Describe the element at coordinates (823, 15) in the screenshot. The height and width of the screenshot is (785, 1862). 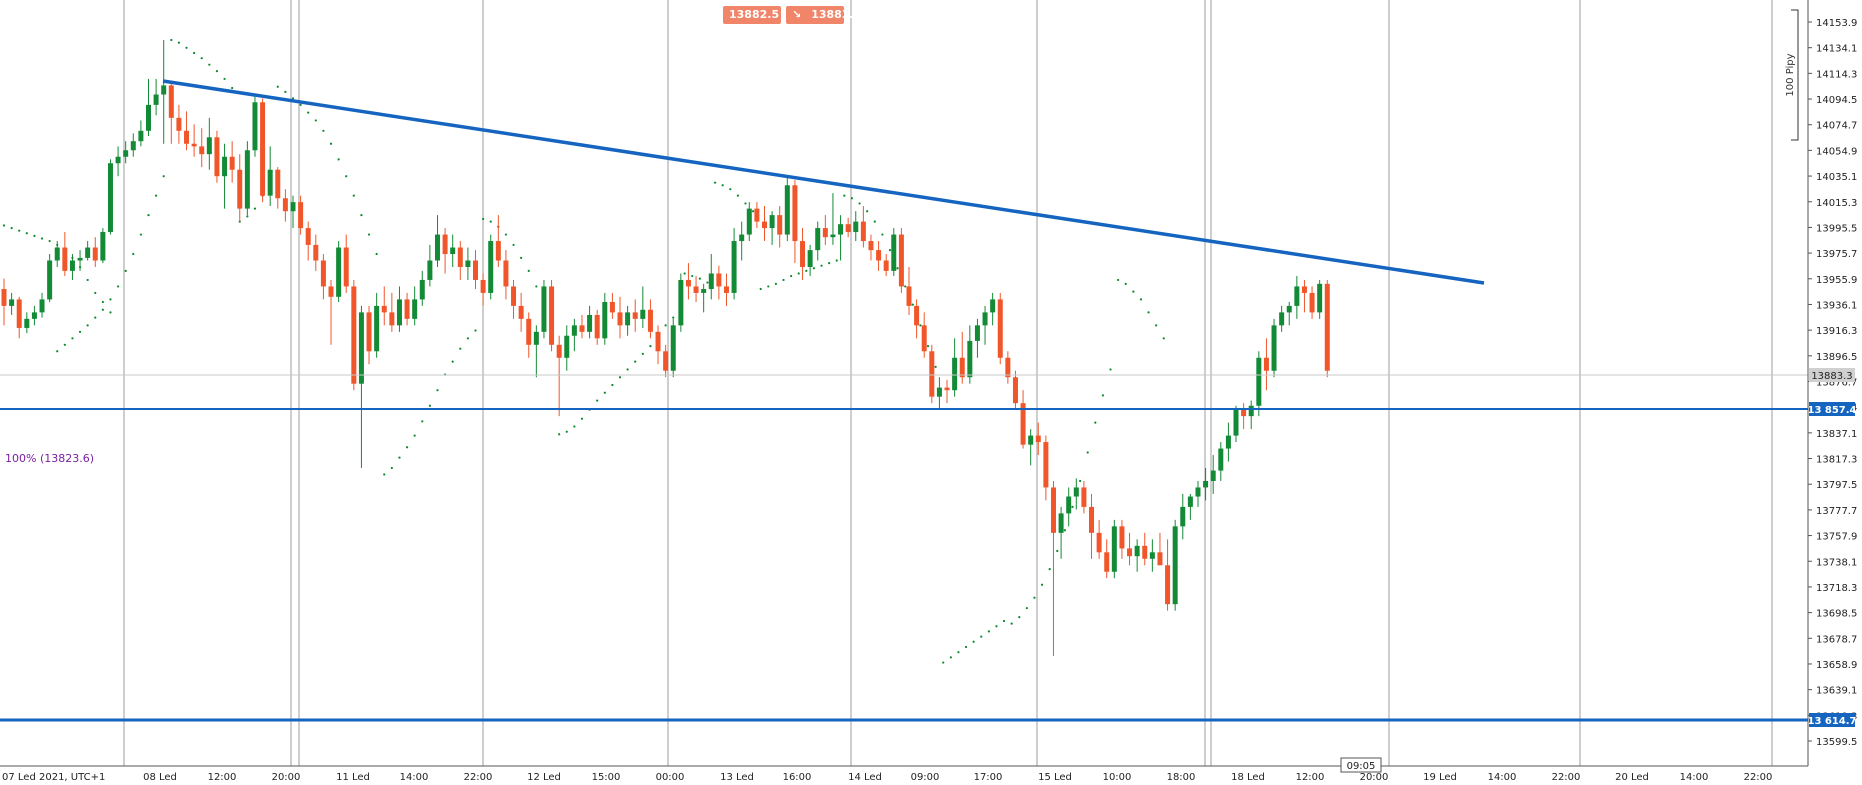
I see `buy-price-badge: ↘ 13883.3` at that location.